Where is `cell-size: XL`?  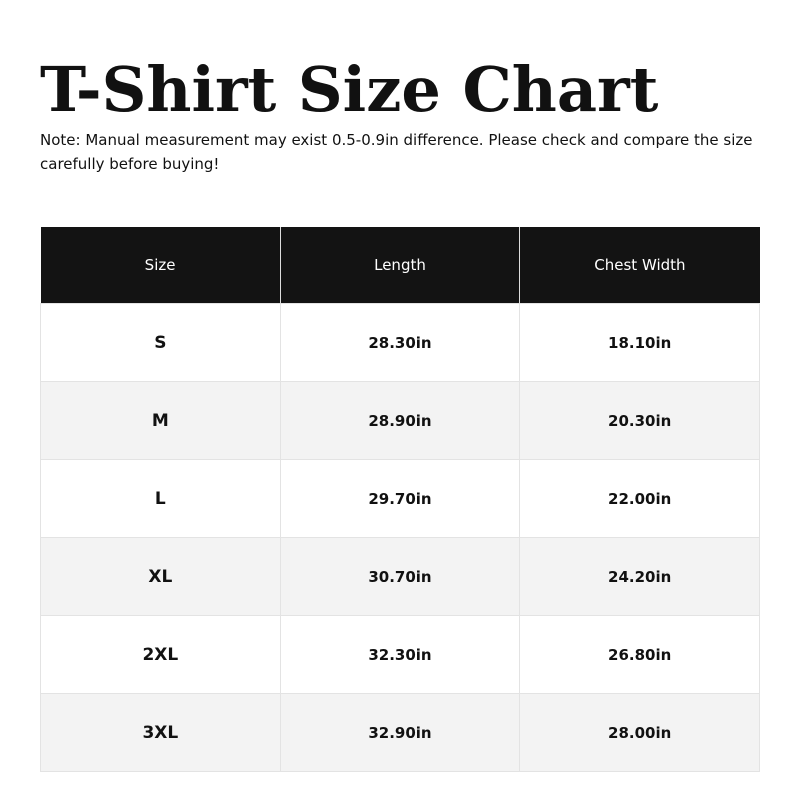 cell-size: XL is located at coordinates (160, 576).